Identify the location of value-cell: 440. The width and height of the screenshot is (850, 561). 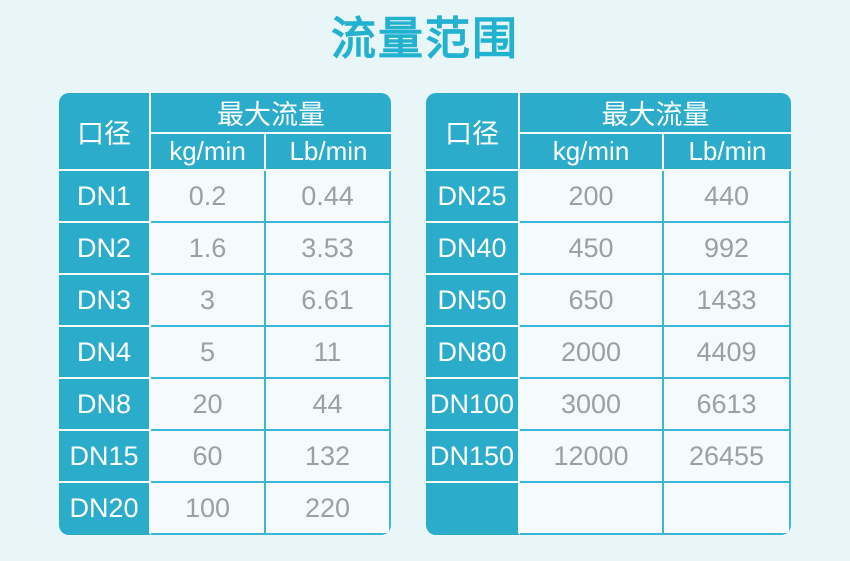
(727, 197).